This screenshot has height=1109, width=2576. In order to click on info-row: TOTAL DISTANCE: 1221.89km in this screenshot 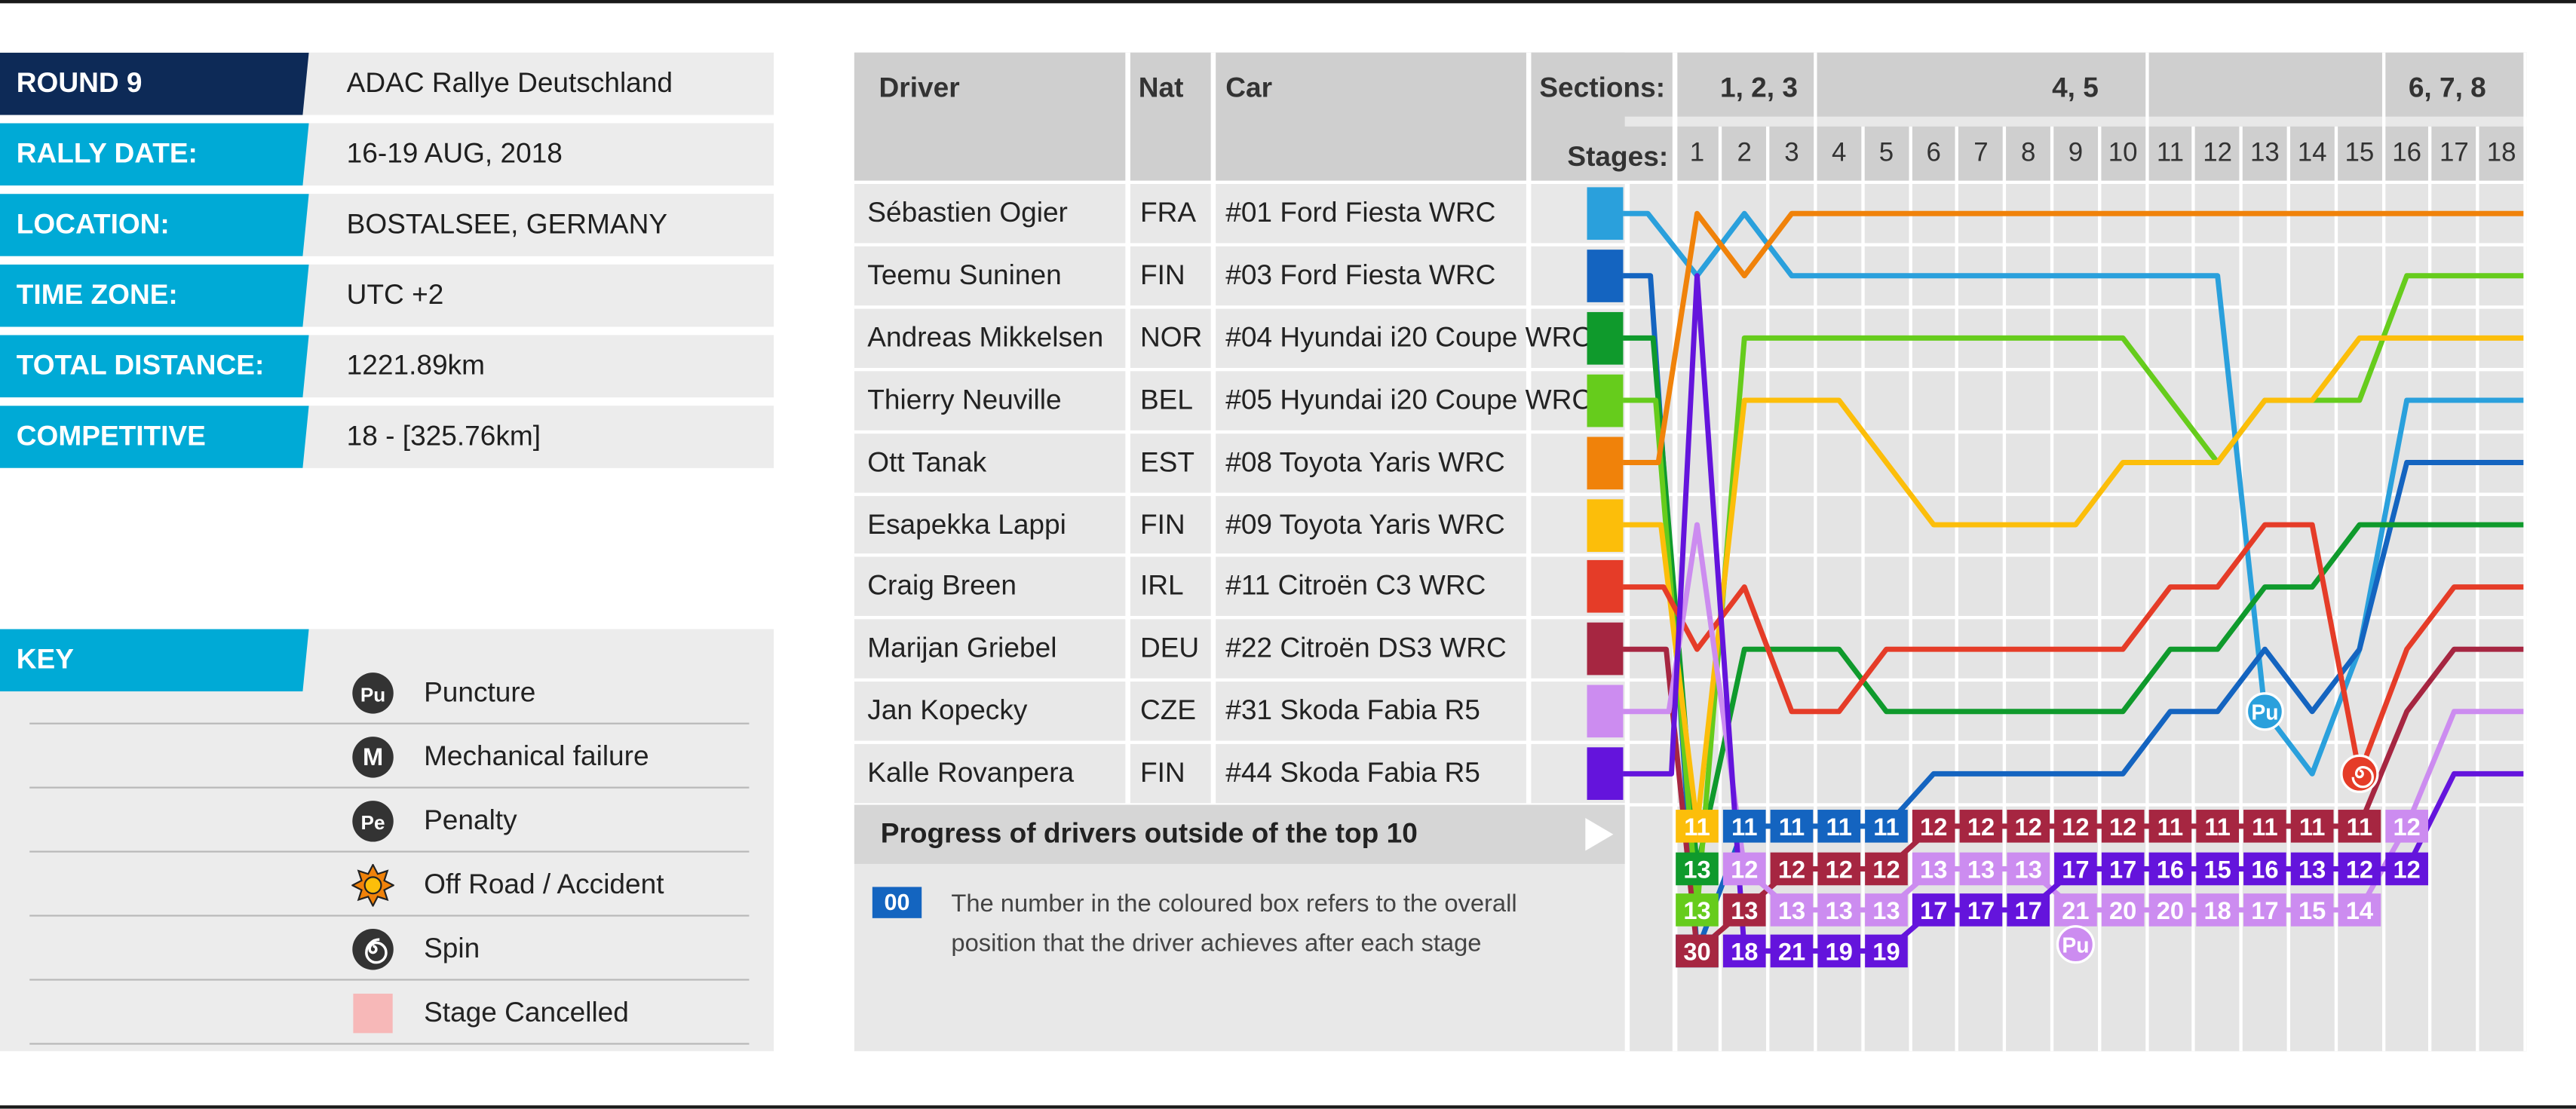, I will do `click(387, 366)`.